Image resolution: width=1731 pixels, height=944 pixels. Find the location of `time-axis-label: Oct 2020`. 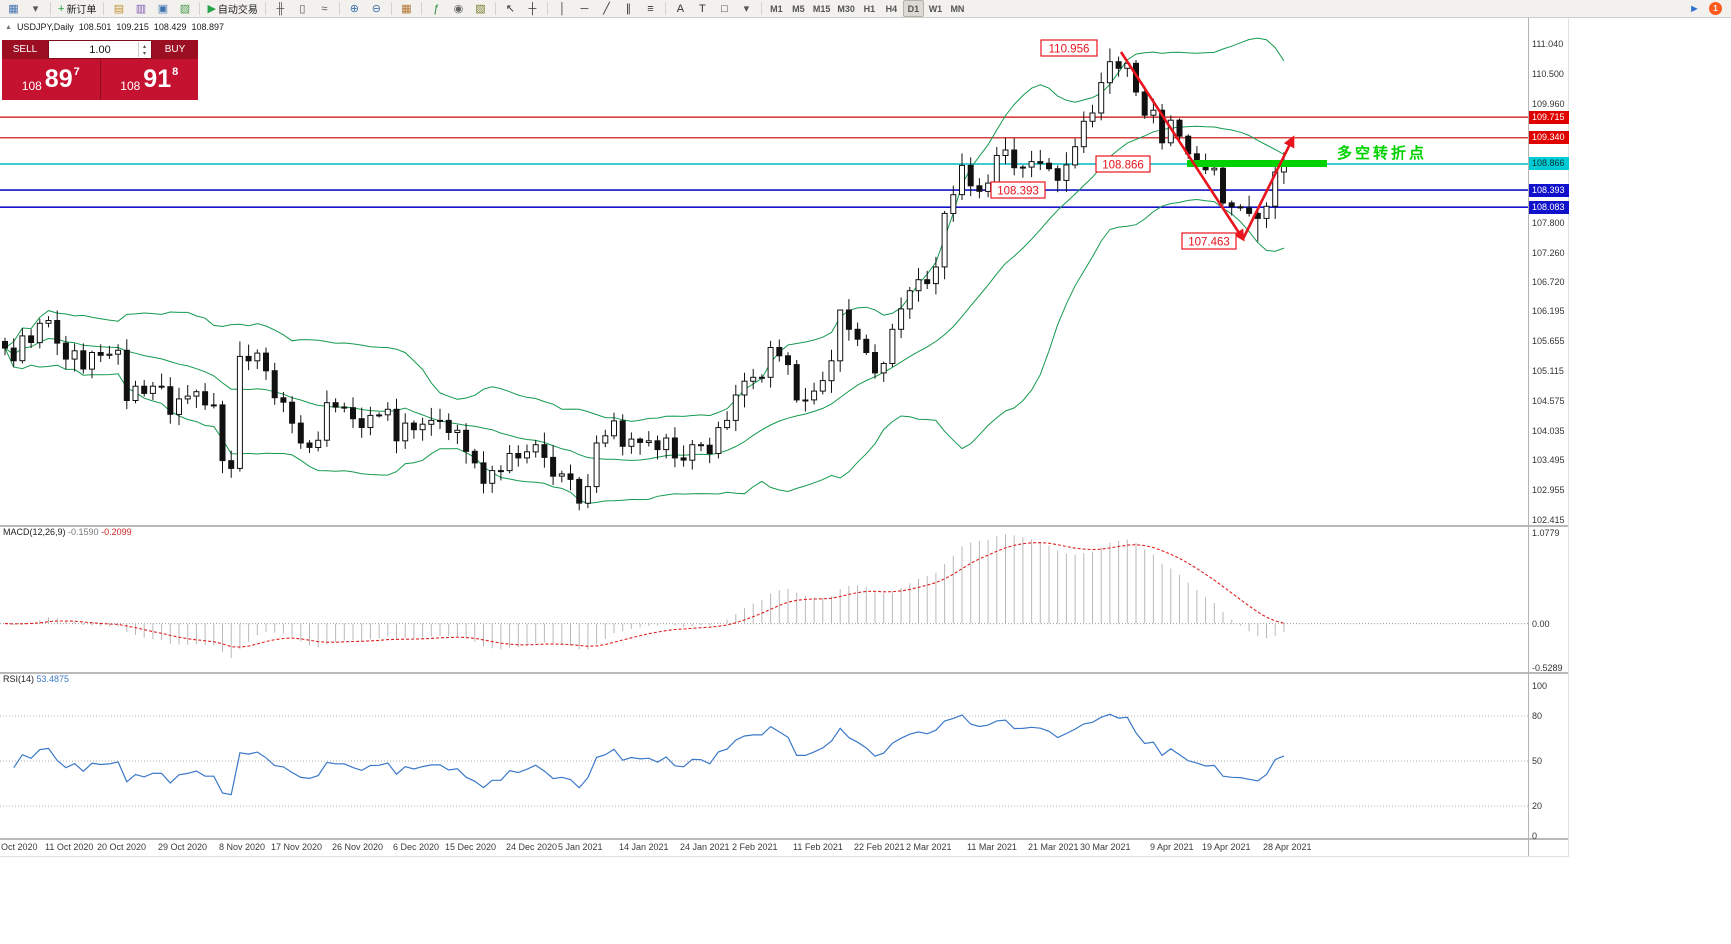

time-axis-label: Oct 2020 is located at coordinates (19, 847).